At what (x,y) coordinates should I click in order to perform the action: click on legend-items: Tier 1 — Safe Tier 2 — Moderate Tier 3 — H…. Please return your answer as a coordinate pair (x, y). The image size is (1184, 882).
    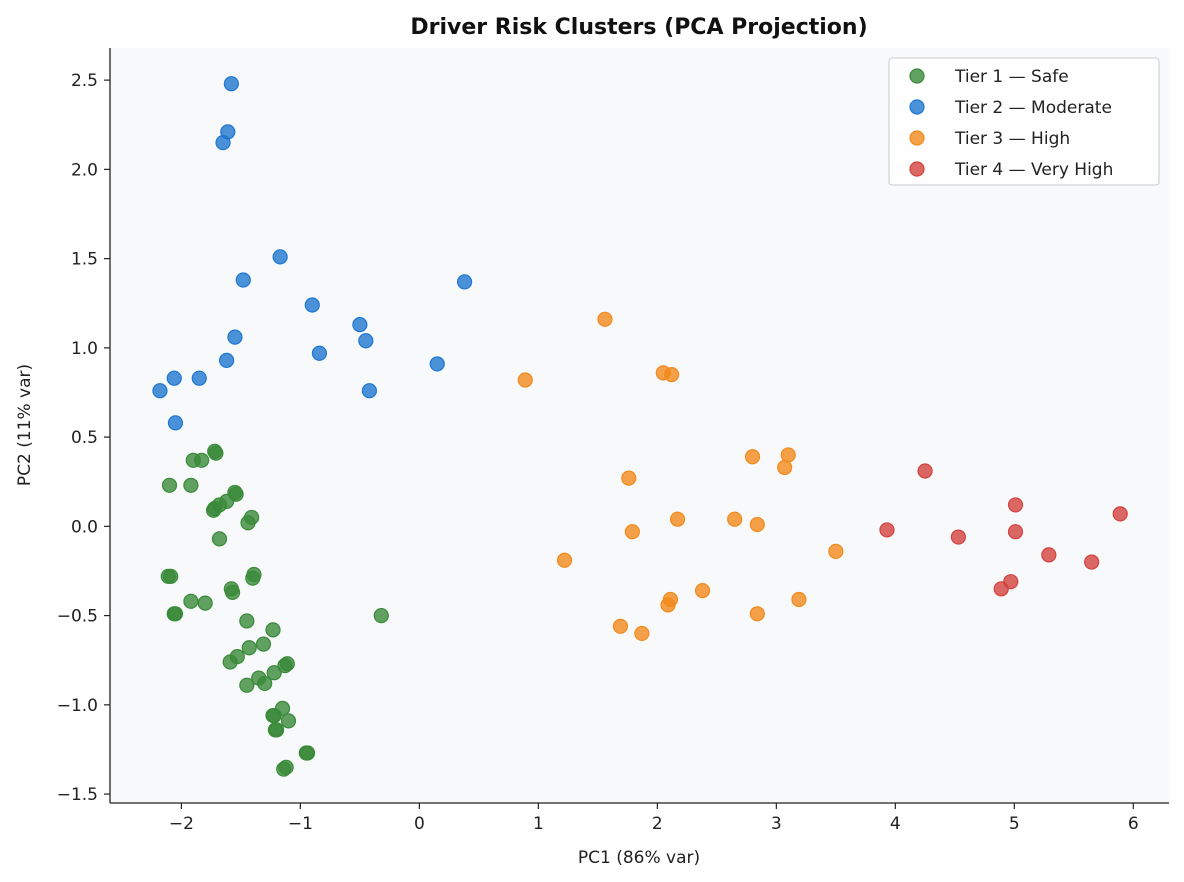
    Looking at the image, I should click on (1011, 123).